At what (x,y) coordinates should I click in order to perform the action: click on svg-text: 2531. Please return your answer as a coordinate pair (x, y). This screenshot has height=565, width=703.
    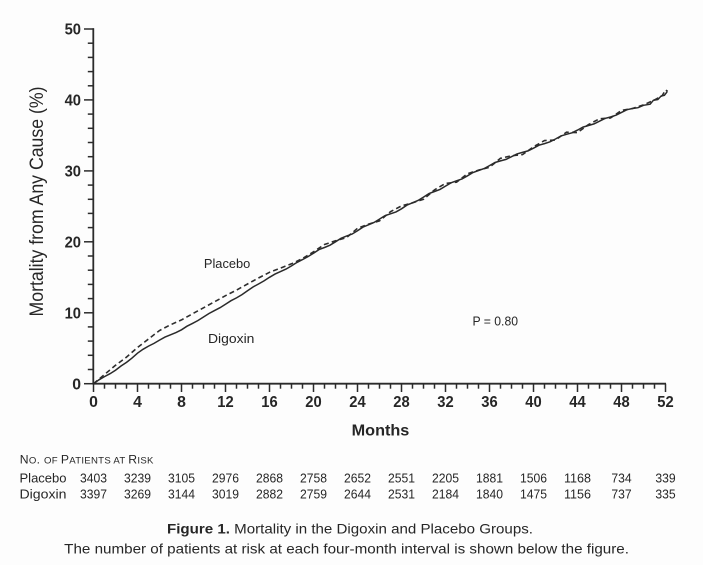
    Looking at the image, I should click on (401, 493).